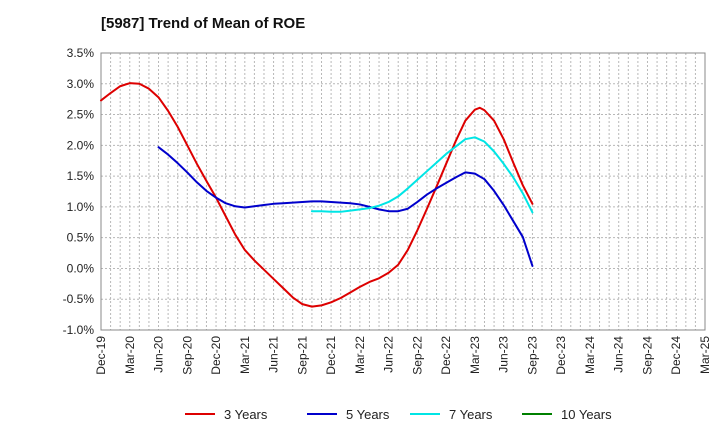 The image size is (720, 440). What do you see at coordinates (130, 355) in the screenshot?
I see `x-tick-label: Mar-20` at bounding box center [130, 355].